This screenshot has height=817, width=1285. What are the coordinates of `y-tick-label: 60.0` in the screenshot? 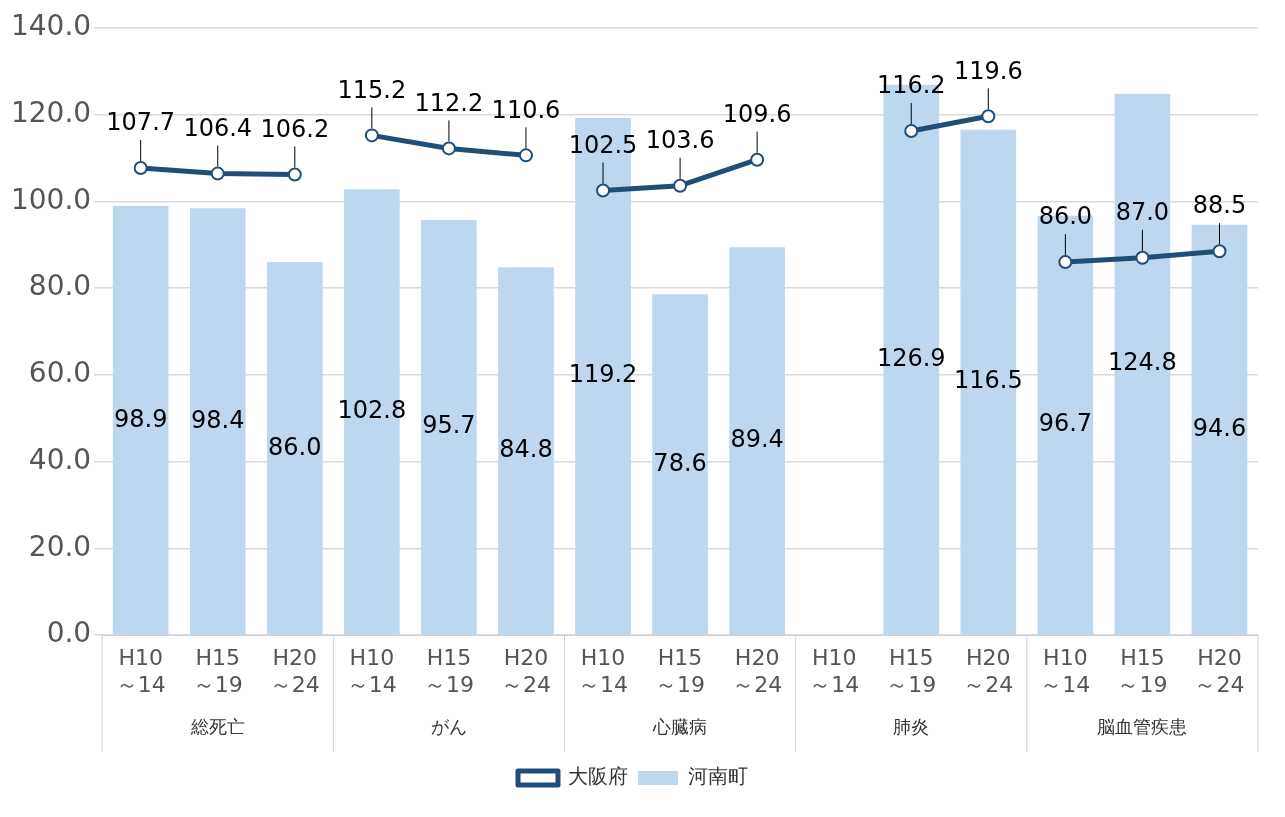 It's located at (60, 373).